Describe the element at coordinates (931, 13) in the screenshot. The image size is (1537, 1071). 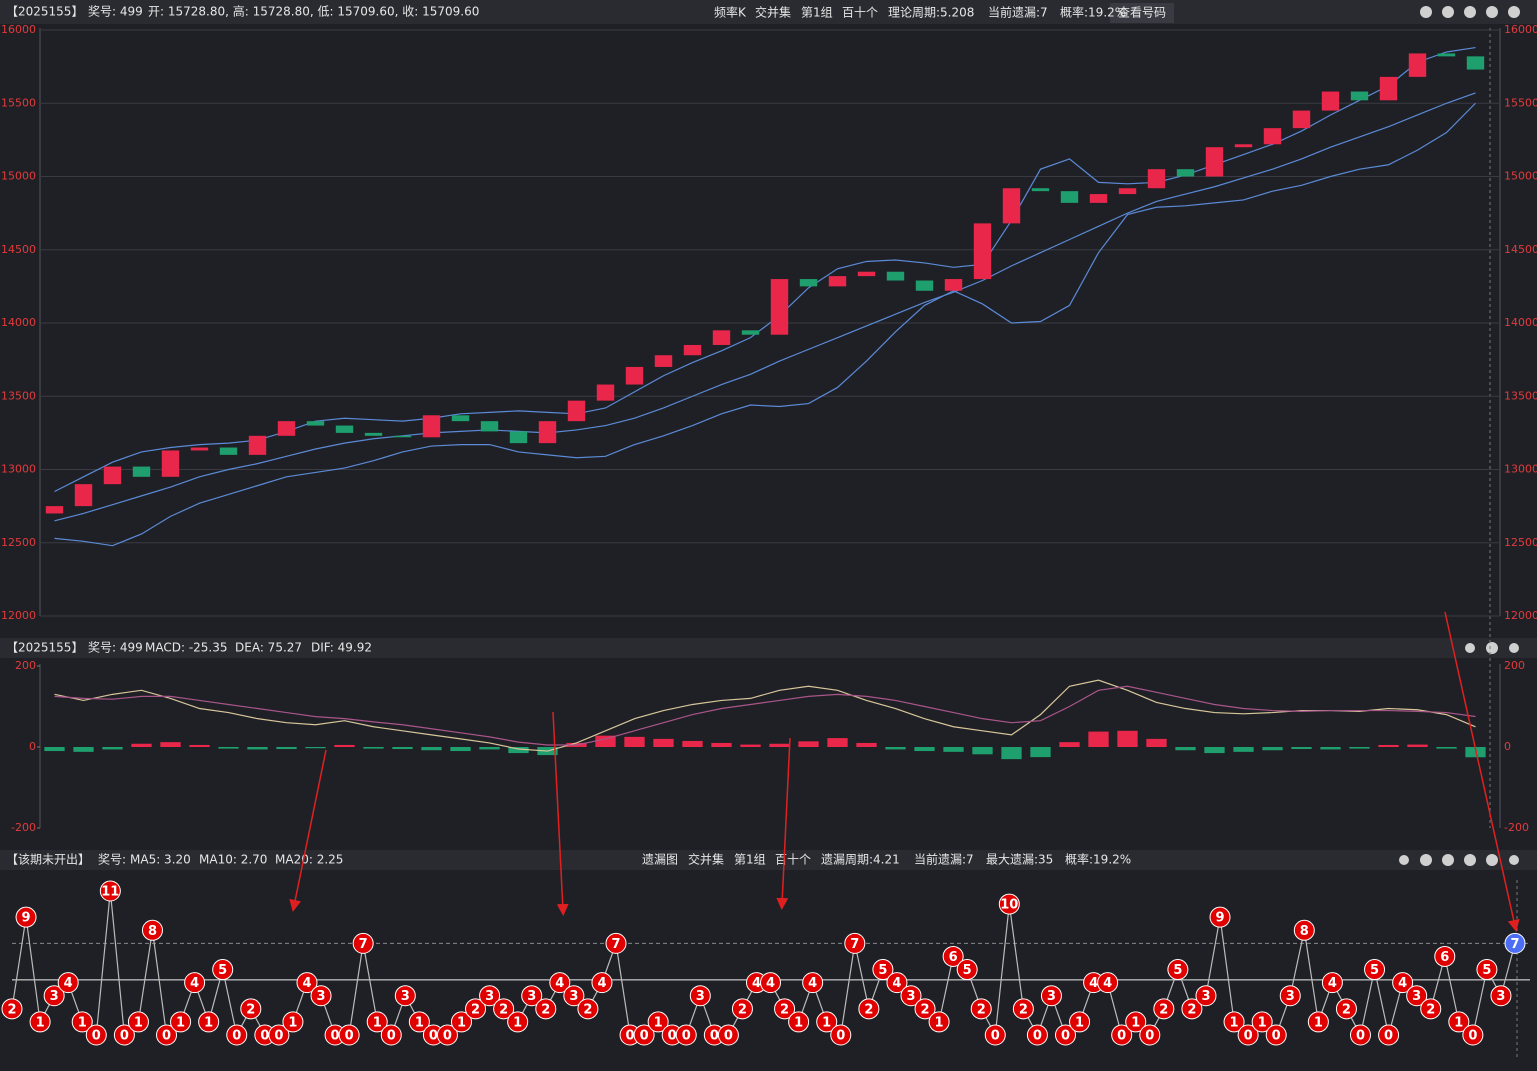
I see `info-item: 理论周期:5.208` at that location.